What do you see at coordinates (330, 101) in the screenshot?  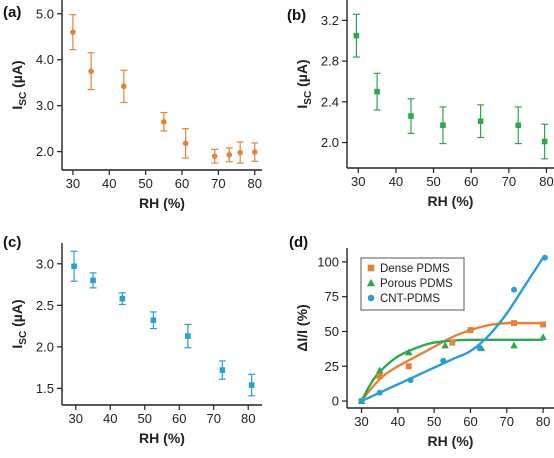 I see `y-tick-label: 2.4` at bounding box center [330, 101].